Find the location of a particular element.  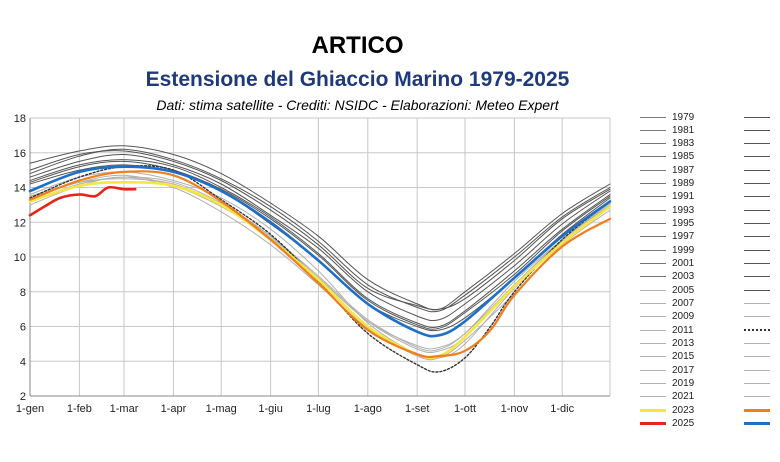

x-tick-label: 1-set is located at coordinates (417, 409).